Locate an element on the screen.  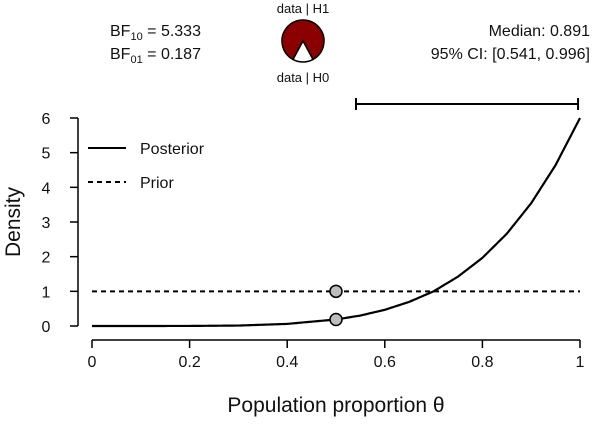
median-text: Median: 0.891 is located at coordinates (540, 31).